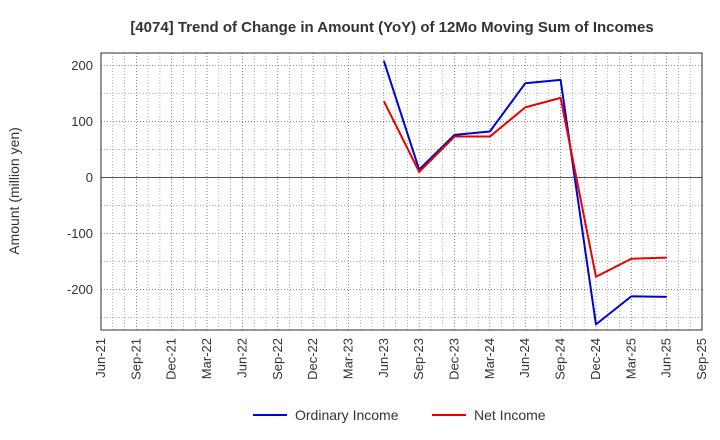 This screenshot has width=720, height=440. I want to click on legend-label-2: Net Income, so click(510, 415).